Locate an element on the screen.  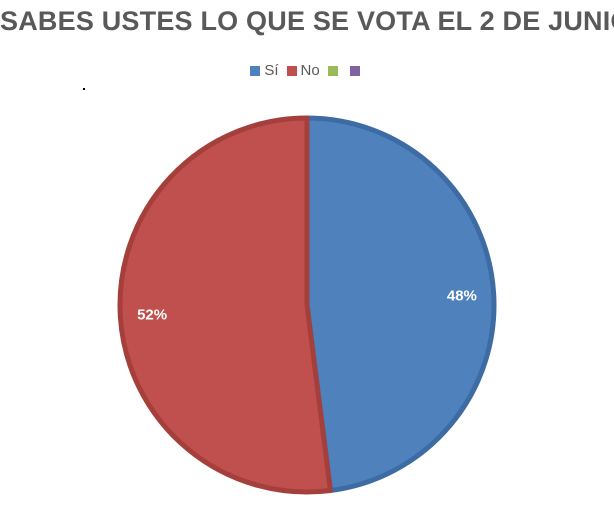
legend-label-1: No is located at coordinates (310, 70).